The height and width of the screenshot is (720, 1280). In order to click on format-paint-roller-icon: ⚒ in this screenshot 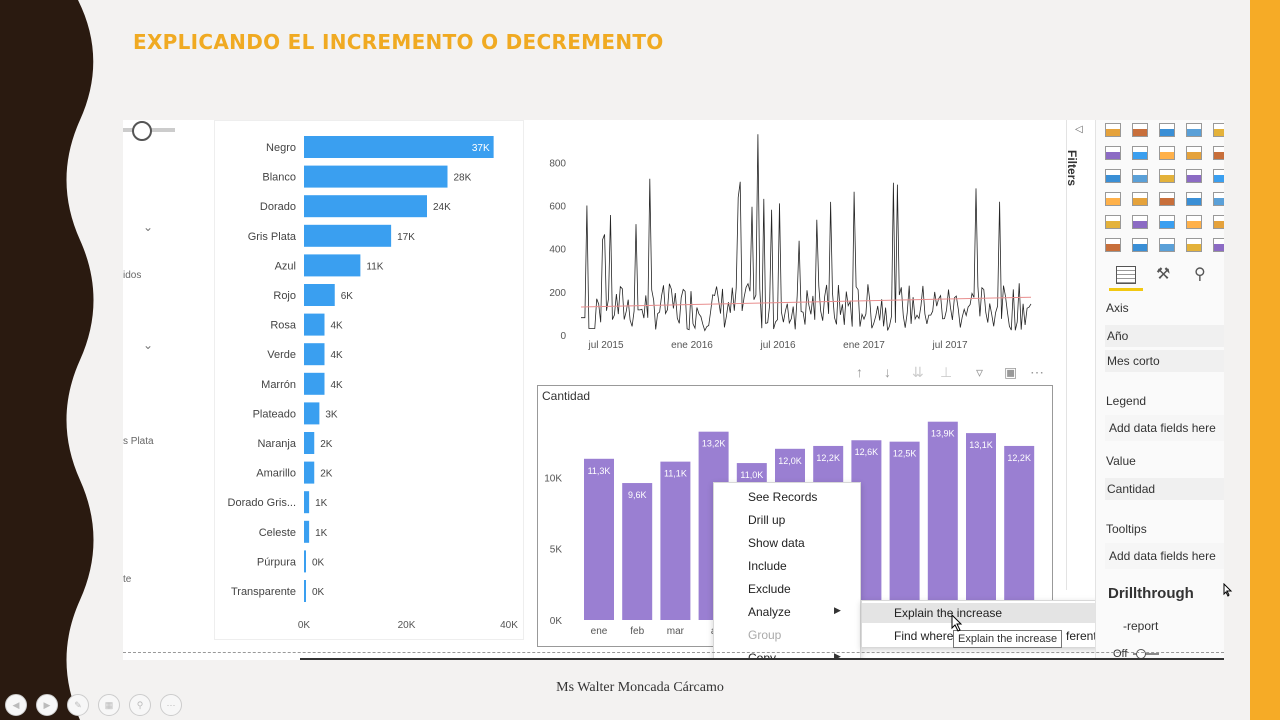, I will do `click(1163, 274)`.